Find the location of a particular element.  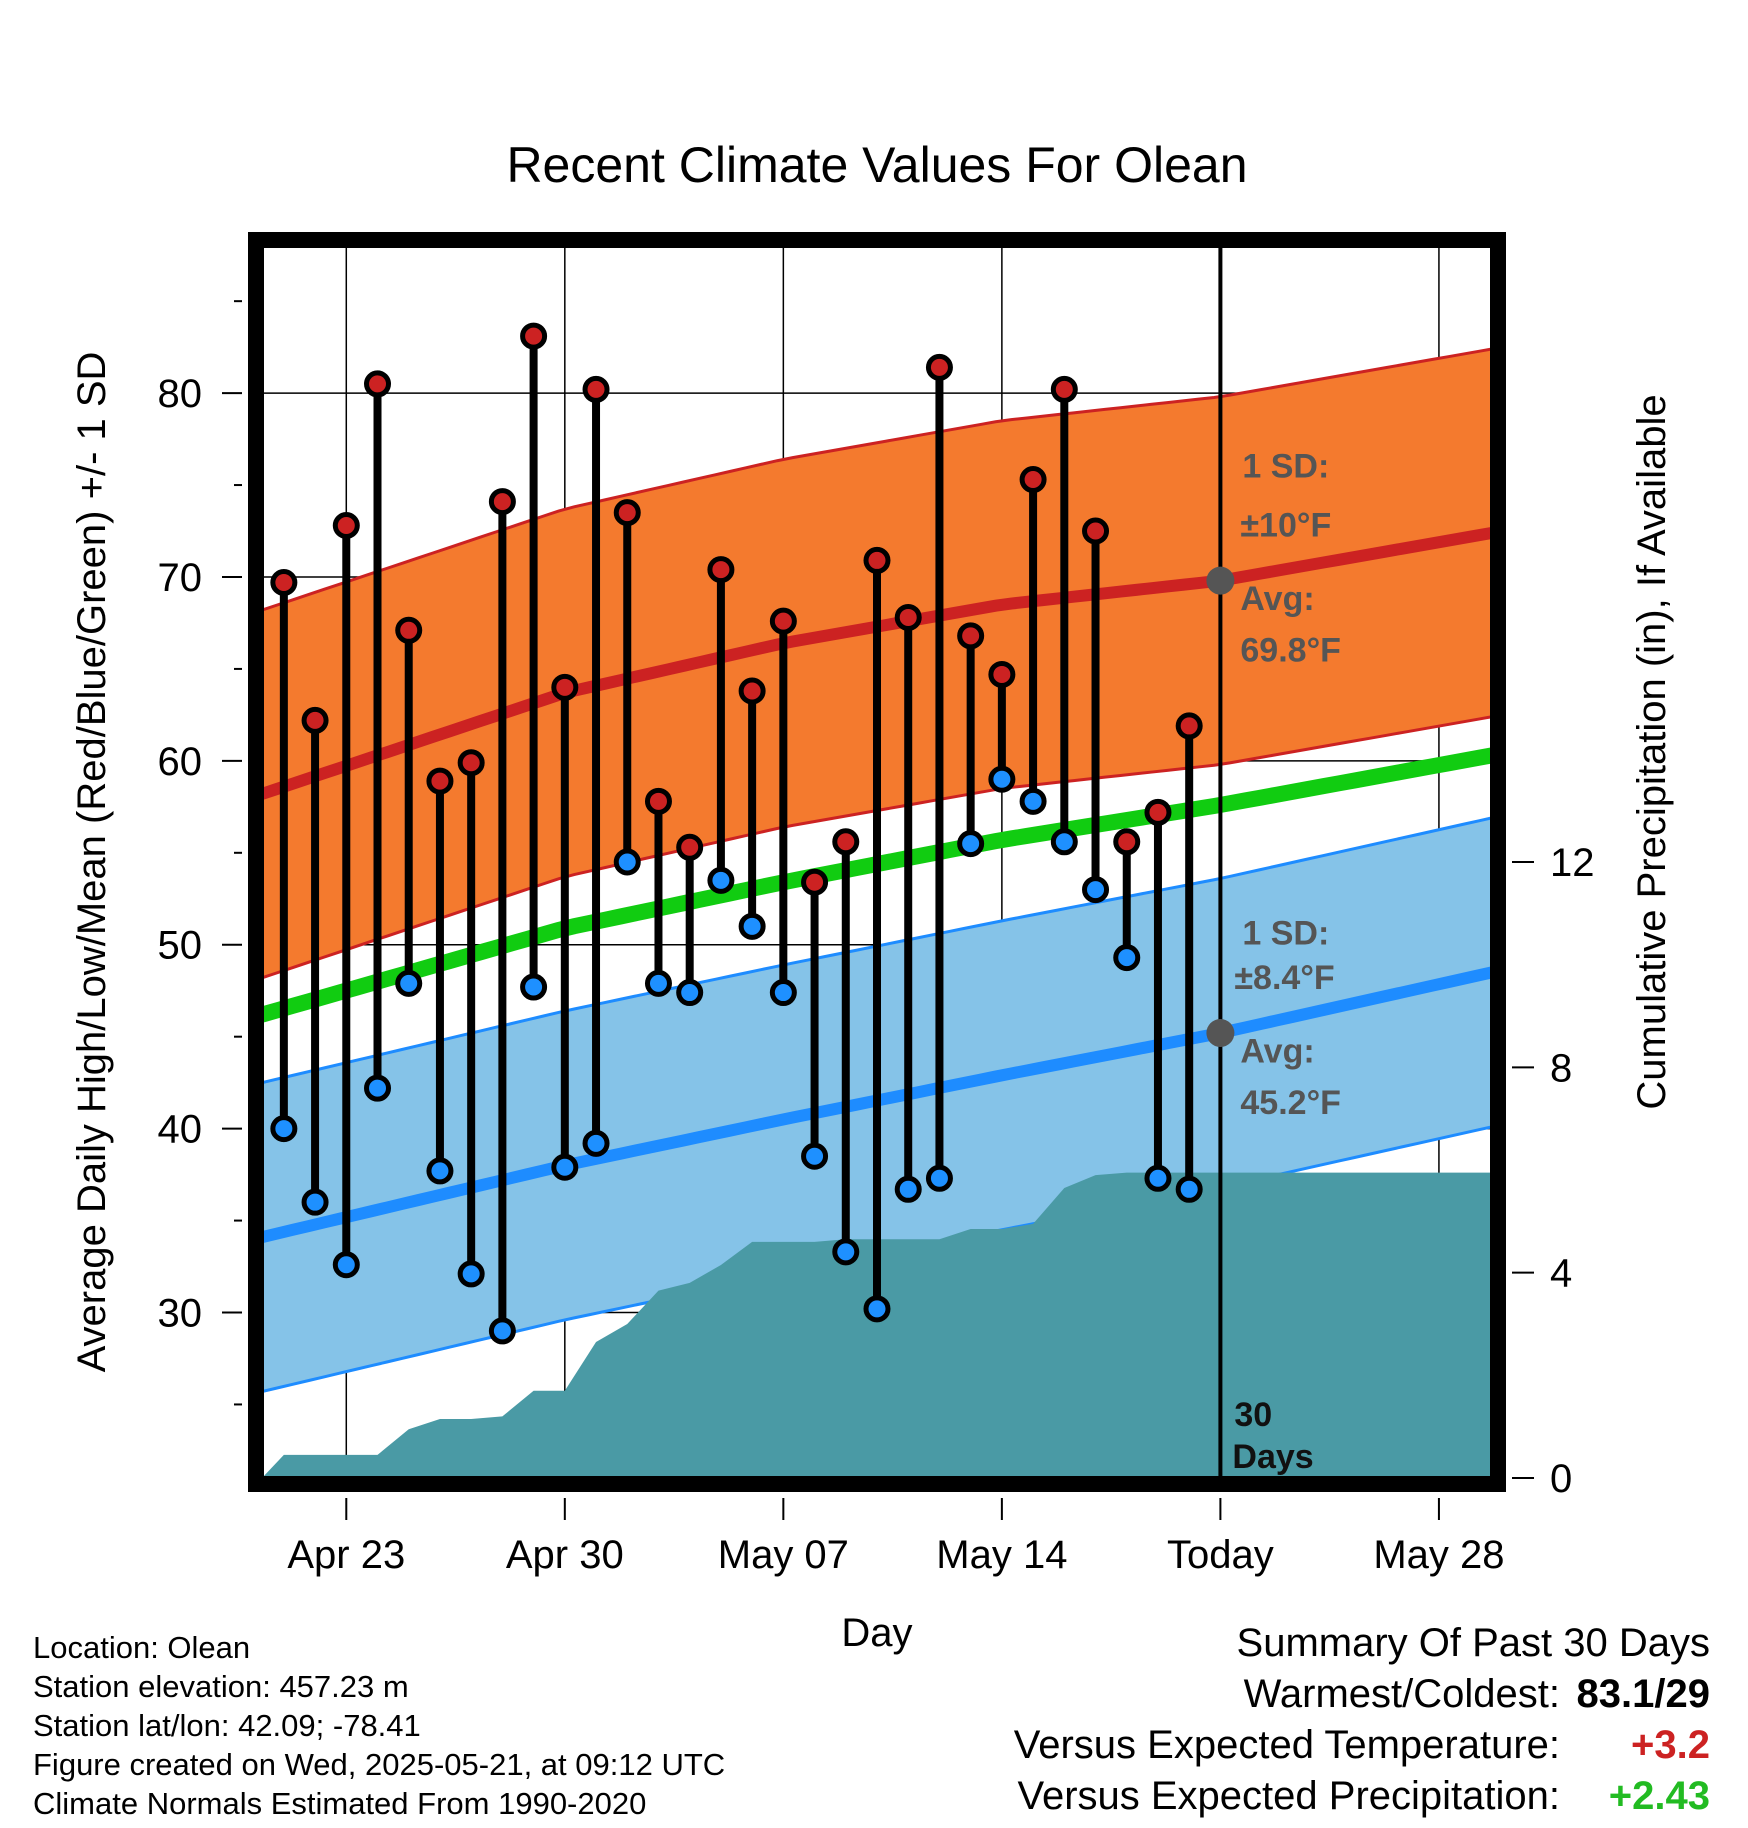

summary-precip-row: Versus Expected Precipitation: +2.43 is located at coordinates (1362, 1796).